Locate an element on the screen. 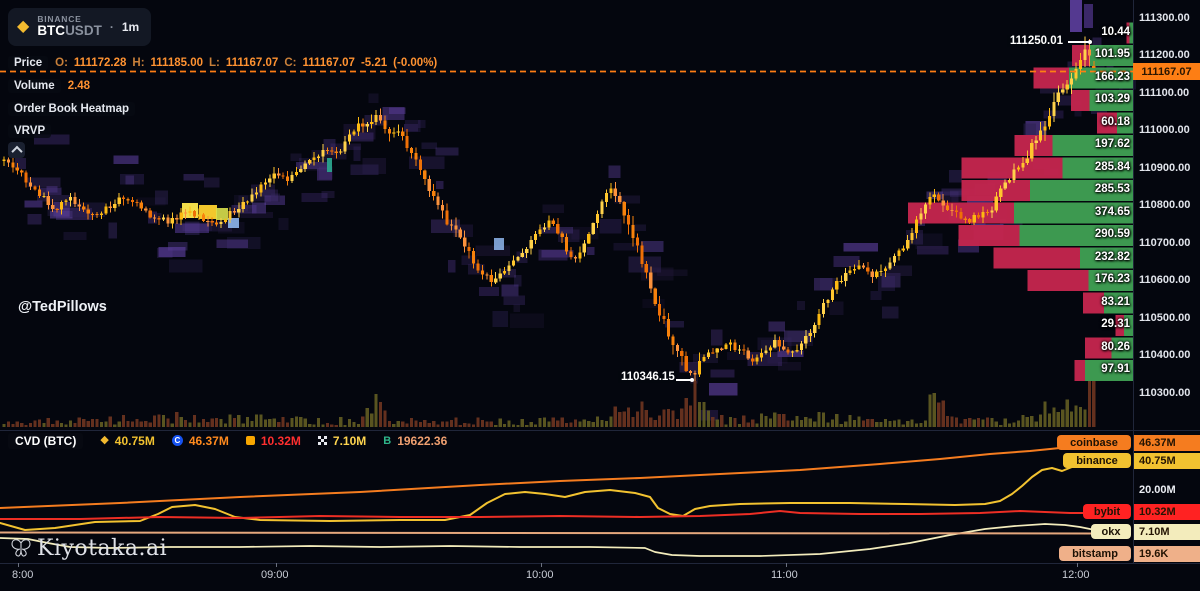  marked-low-pointer-dot is located at coordinates (692, 380).